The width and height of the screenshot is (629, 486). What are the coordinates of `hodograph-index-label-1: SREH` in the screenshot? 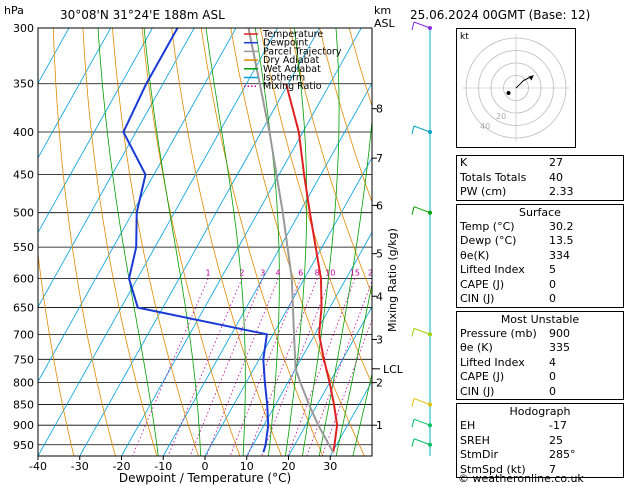 It's located at (475, 440).